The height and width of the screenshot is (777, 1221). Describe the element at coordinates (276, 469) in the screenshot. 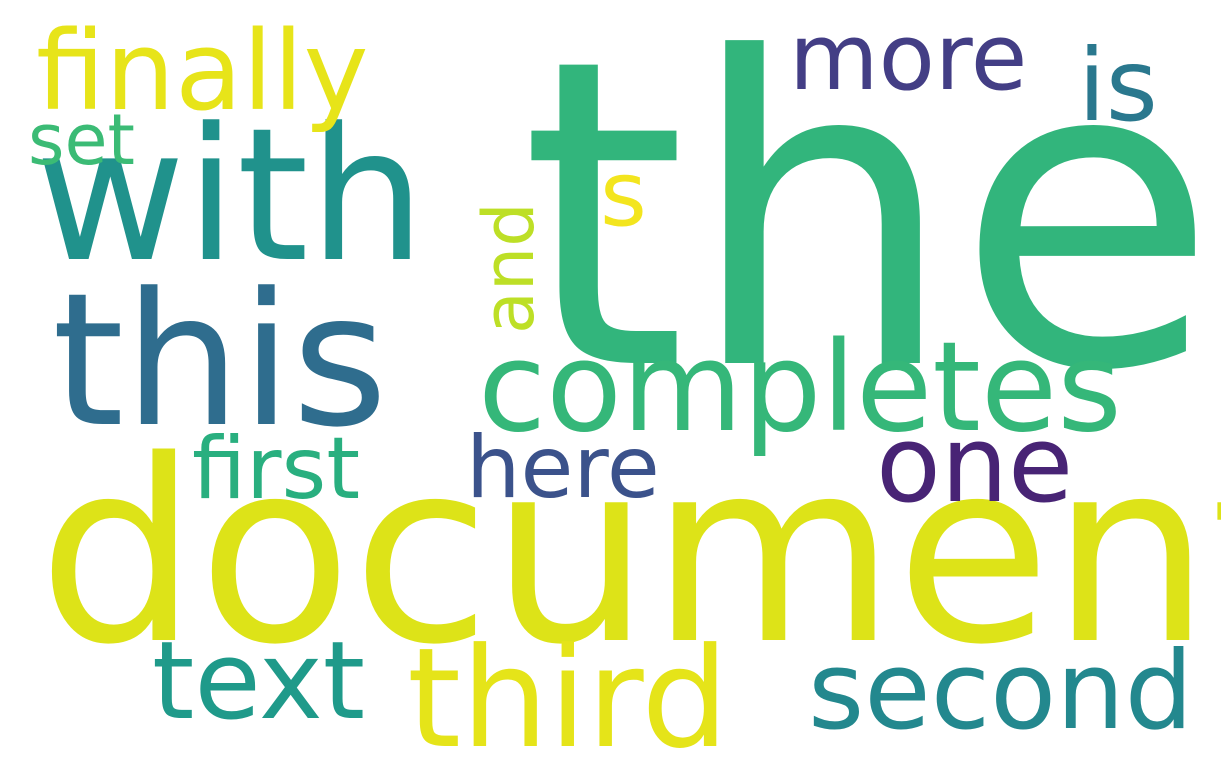

I see `word-first: first` at that location.